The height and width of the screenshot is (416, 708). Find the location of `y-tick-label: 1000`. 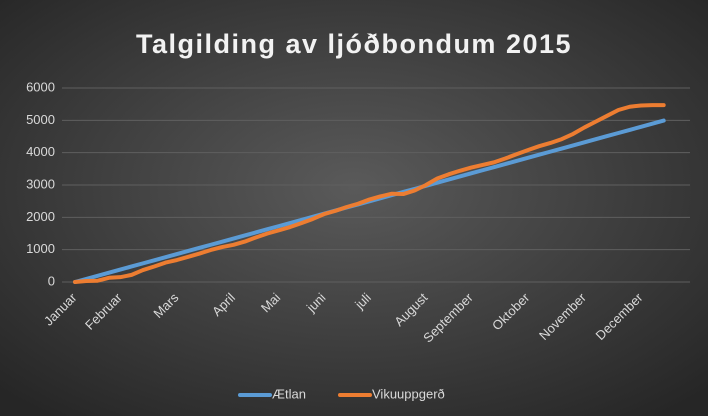

y-tick-label: 1000 is located at coordinates (40, 248).